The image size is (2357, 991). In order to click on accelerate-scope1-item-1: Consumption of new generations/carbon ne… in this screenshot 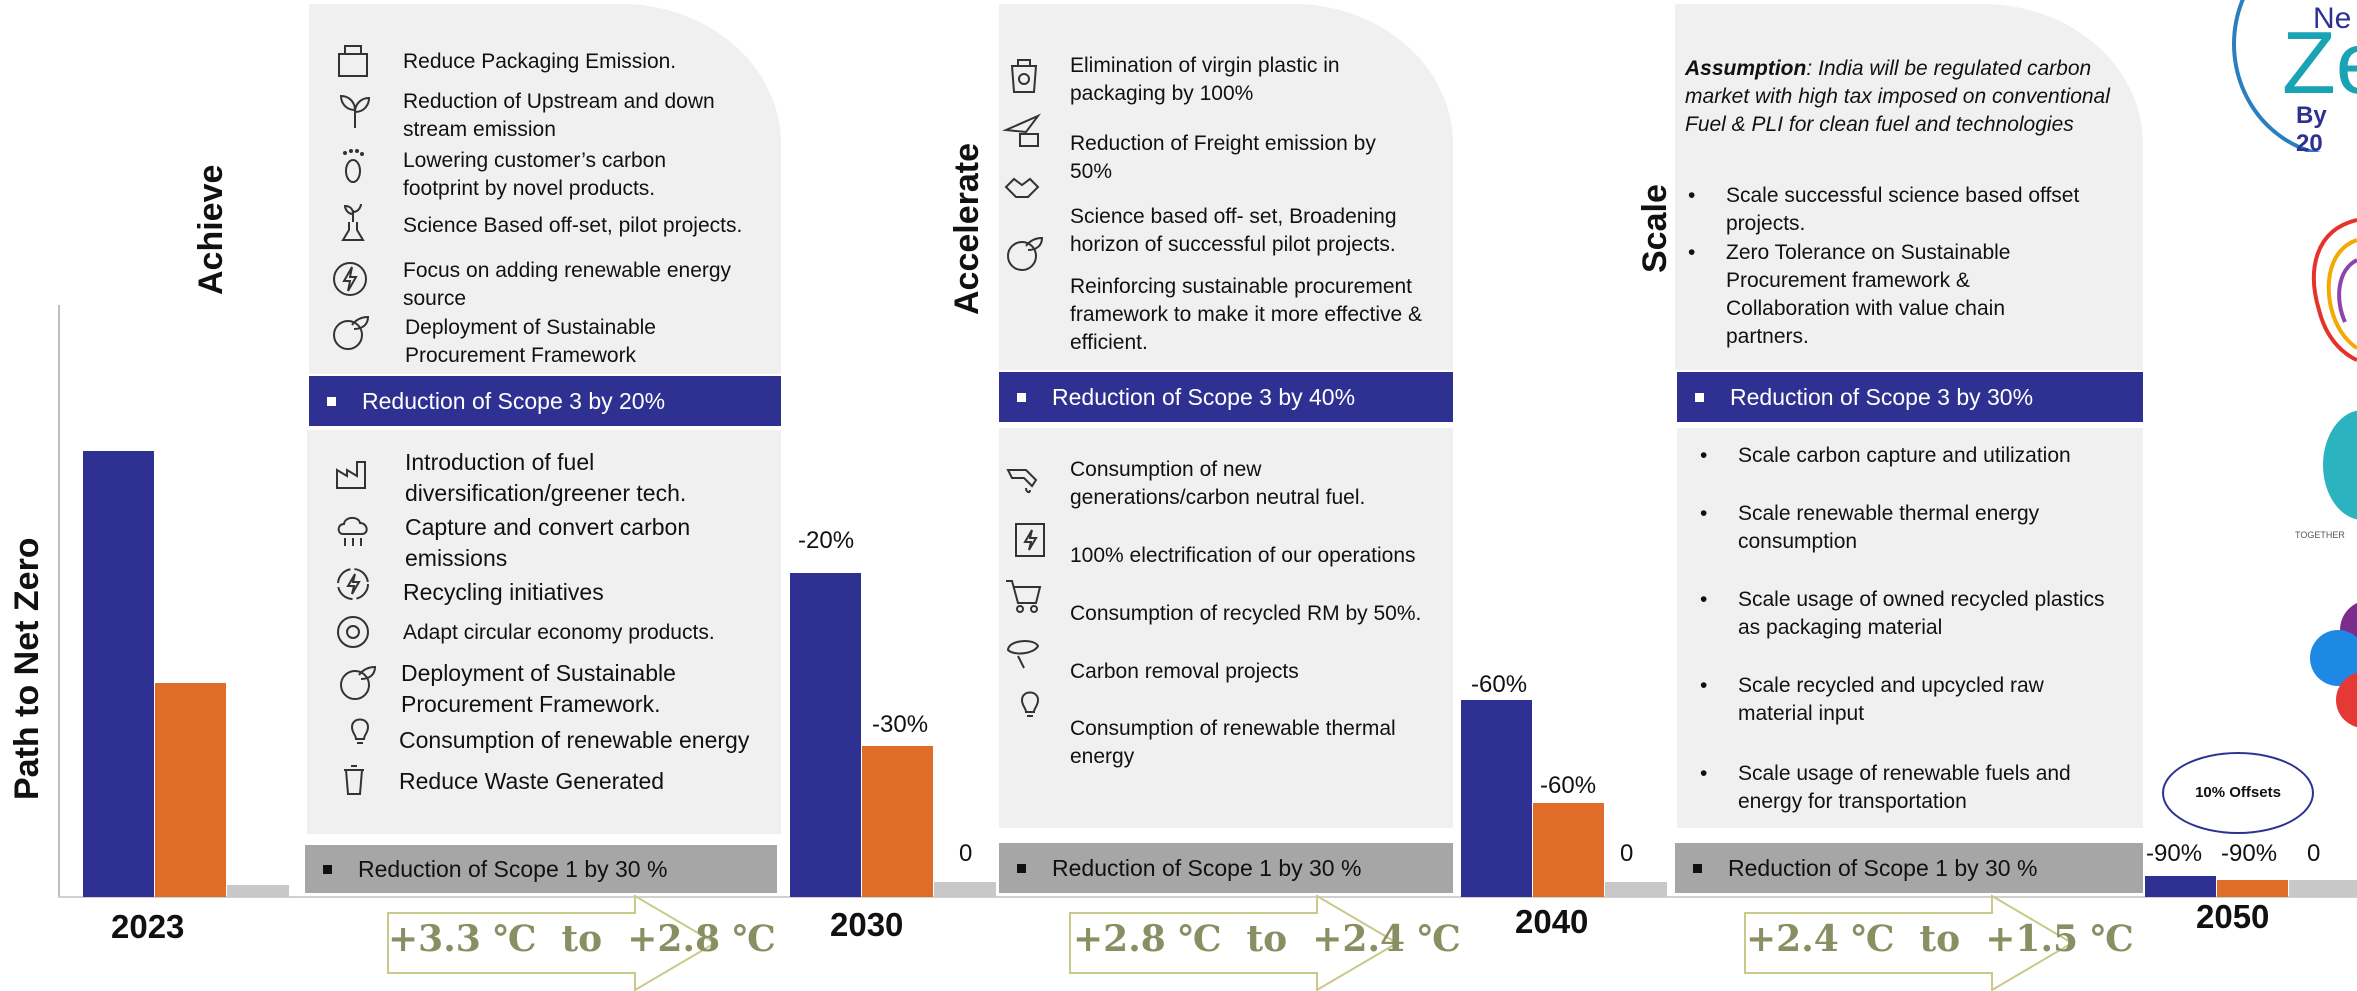, I will do `click(1218, 483)`.